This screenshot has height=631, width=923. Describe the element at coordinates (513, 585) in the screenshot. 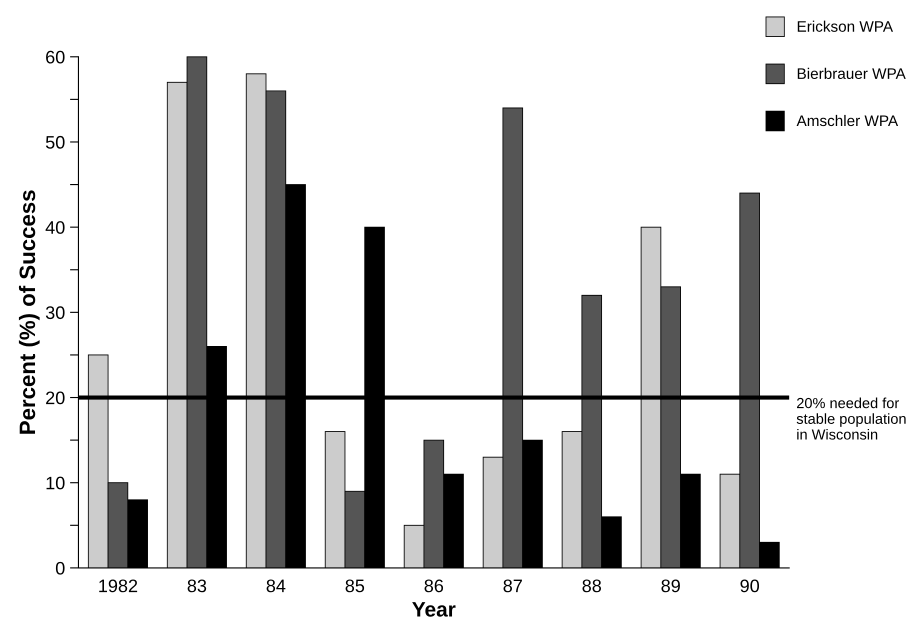

I see `x-tick-label: 87` at that location.